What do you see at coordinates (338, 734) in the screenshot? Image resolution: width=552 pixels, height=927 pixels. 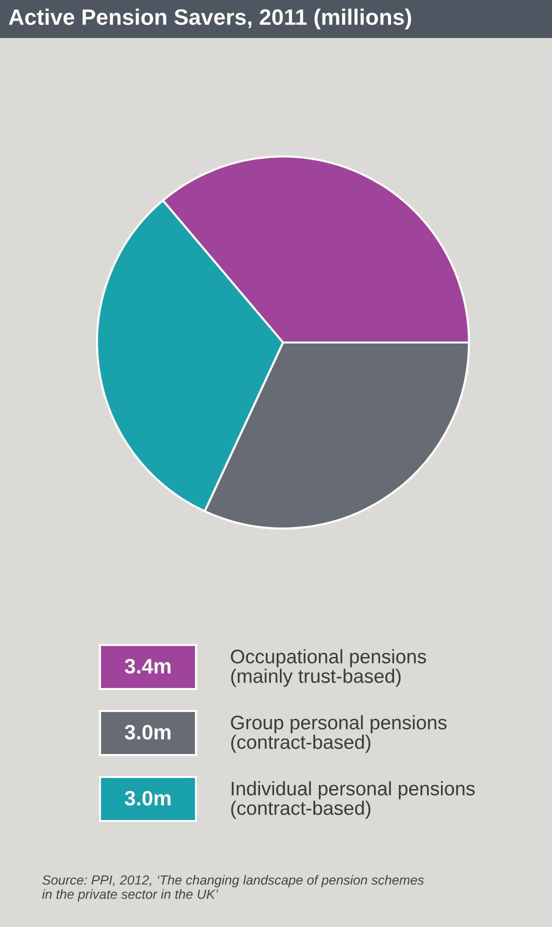 I see `legend-label: Group personal pensions (contract-based)` at bounding box center [338, 734].